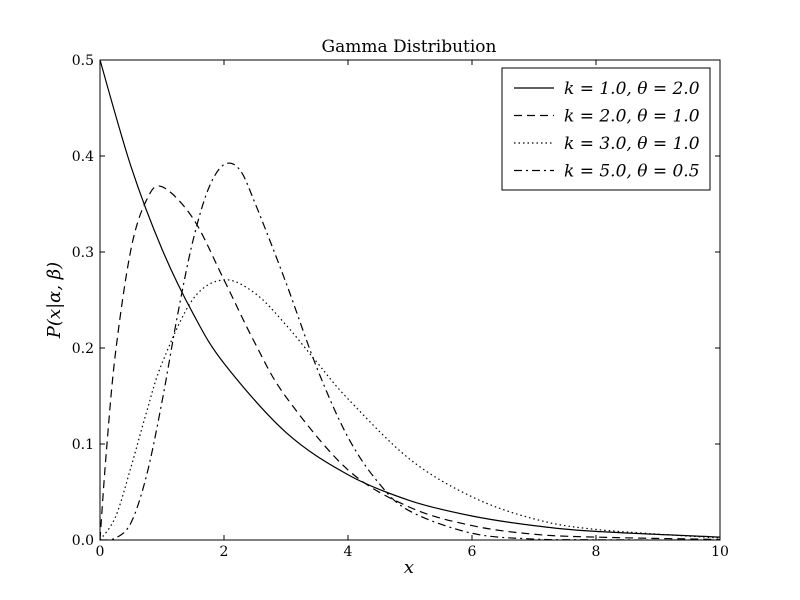 Image resolution: width=800 pixels, height=600 pixels. Describe the element at coordinates (83, 61) in the screenshot. I see `y-tick-label: 0.5` at that location.